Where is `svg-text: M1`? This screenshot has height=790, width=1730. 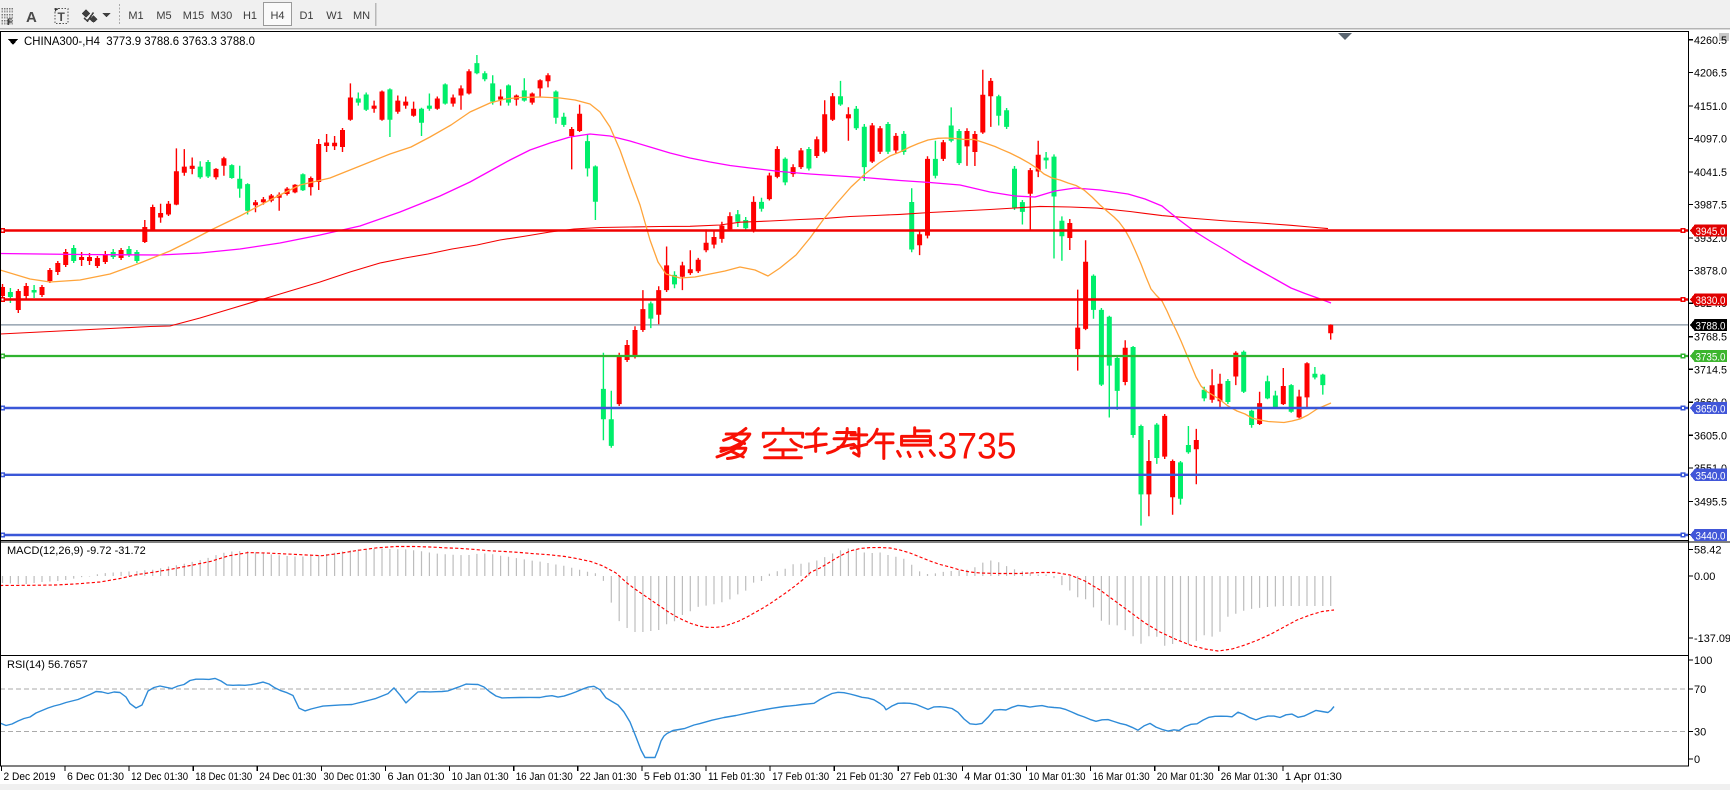
svg-text: M1 is located at coordinates (135, 16).